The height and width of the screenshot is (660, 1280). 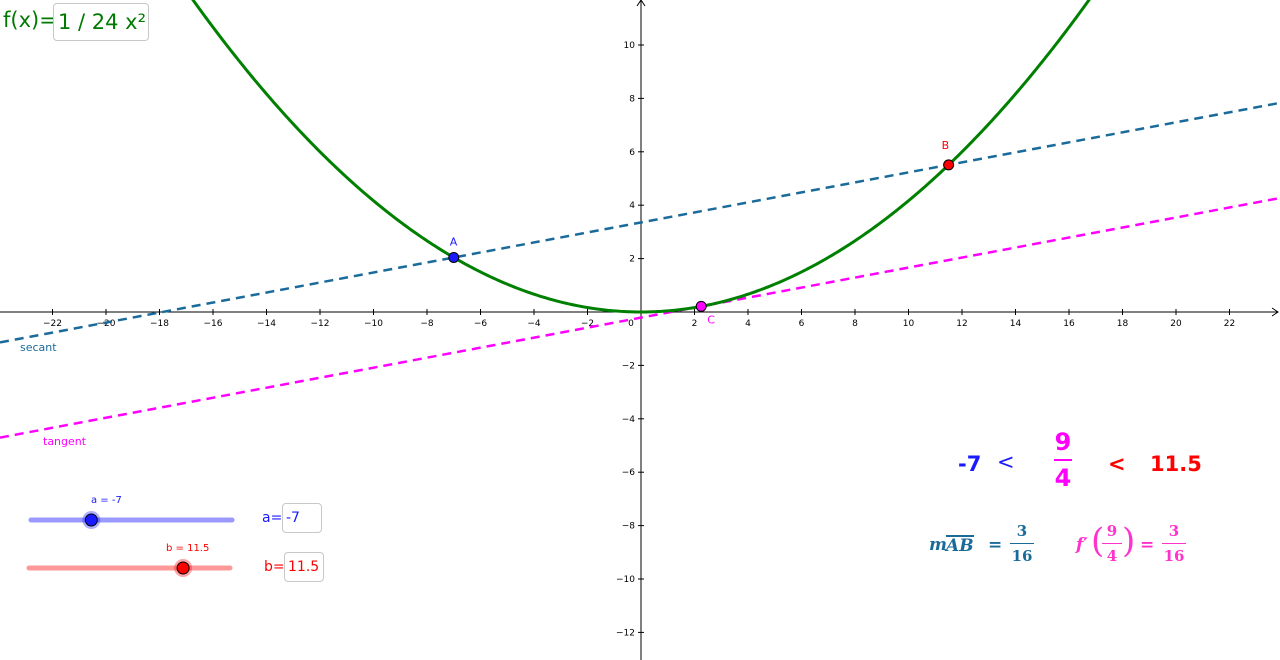 What do you see at coordinates (1147, 545) in the screenshot?
I see `derivative-equals: =` at bounding box center [1147, 545].